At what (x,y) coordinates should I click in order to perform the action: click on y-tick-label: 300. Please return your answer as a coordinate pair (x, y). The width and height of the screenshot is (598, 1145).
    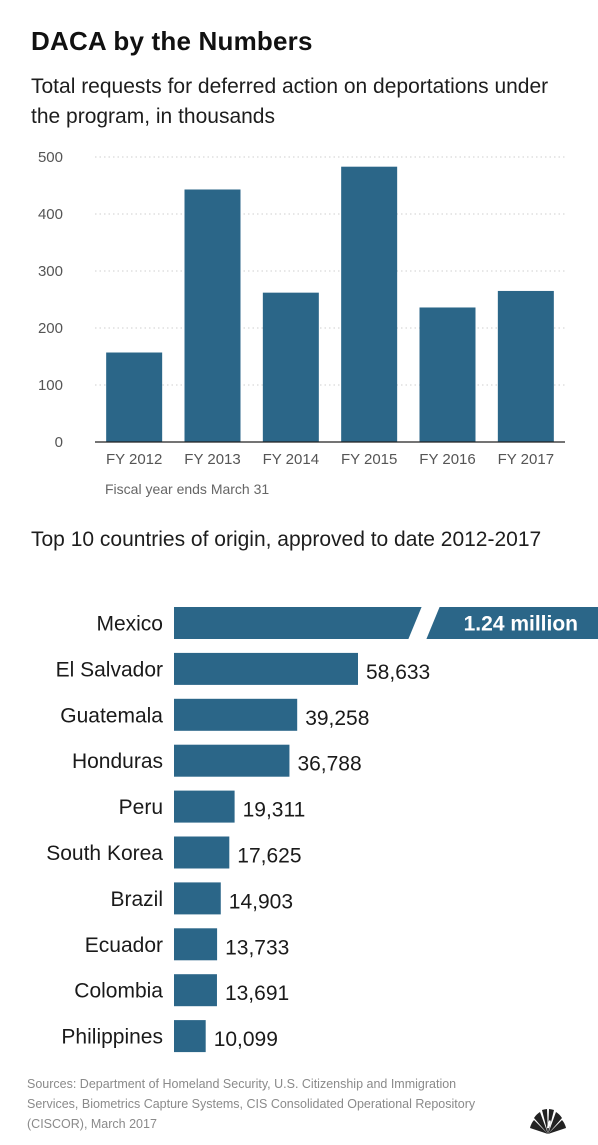
    Looking at the image, I should click on (50, 271).